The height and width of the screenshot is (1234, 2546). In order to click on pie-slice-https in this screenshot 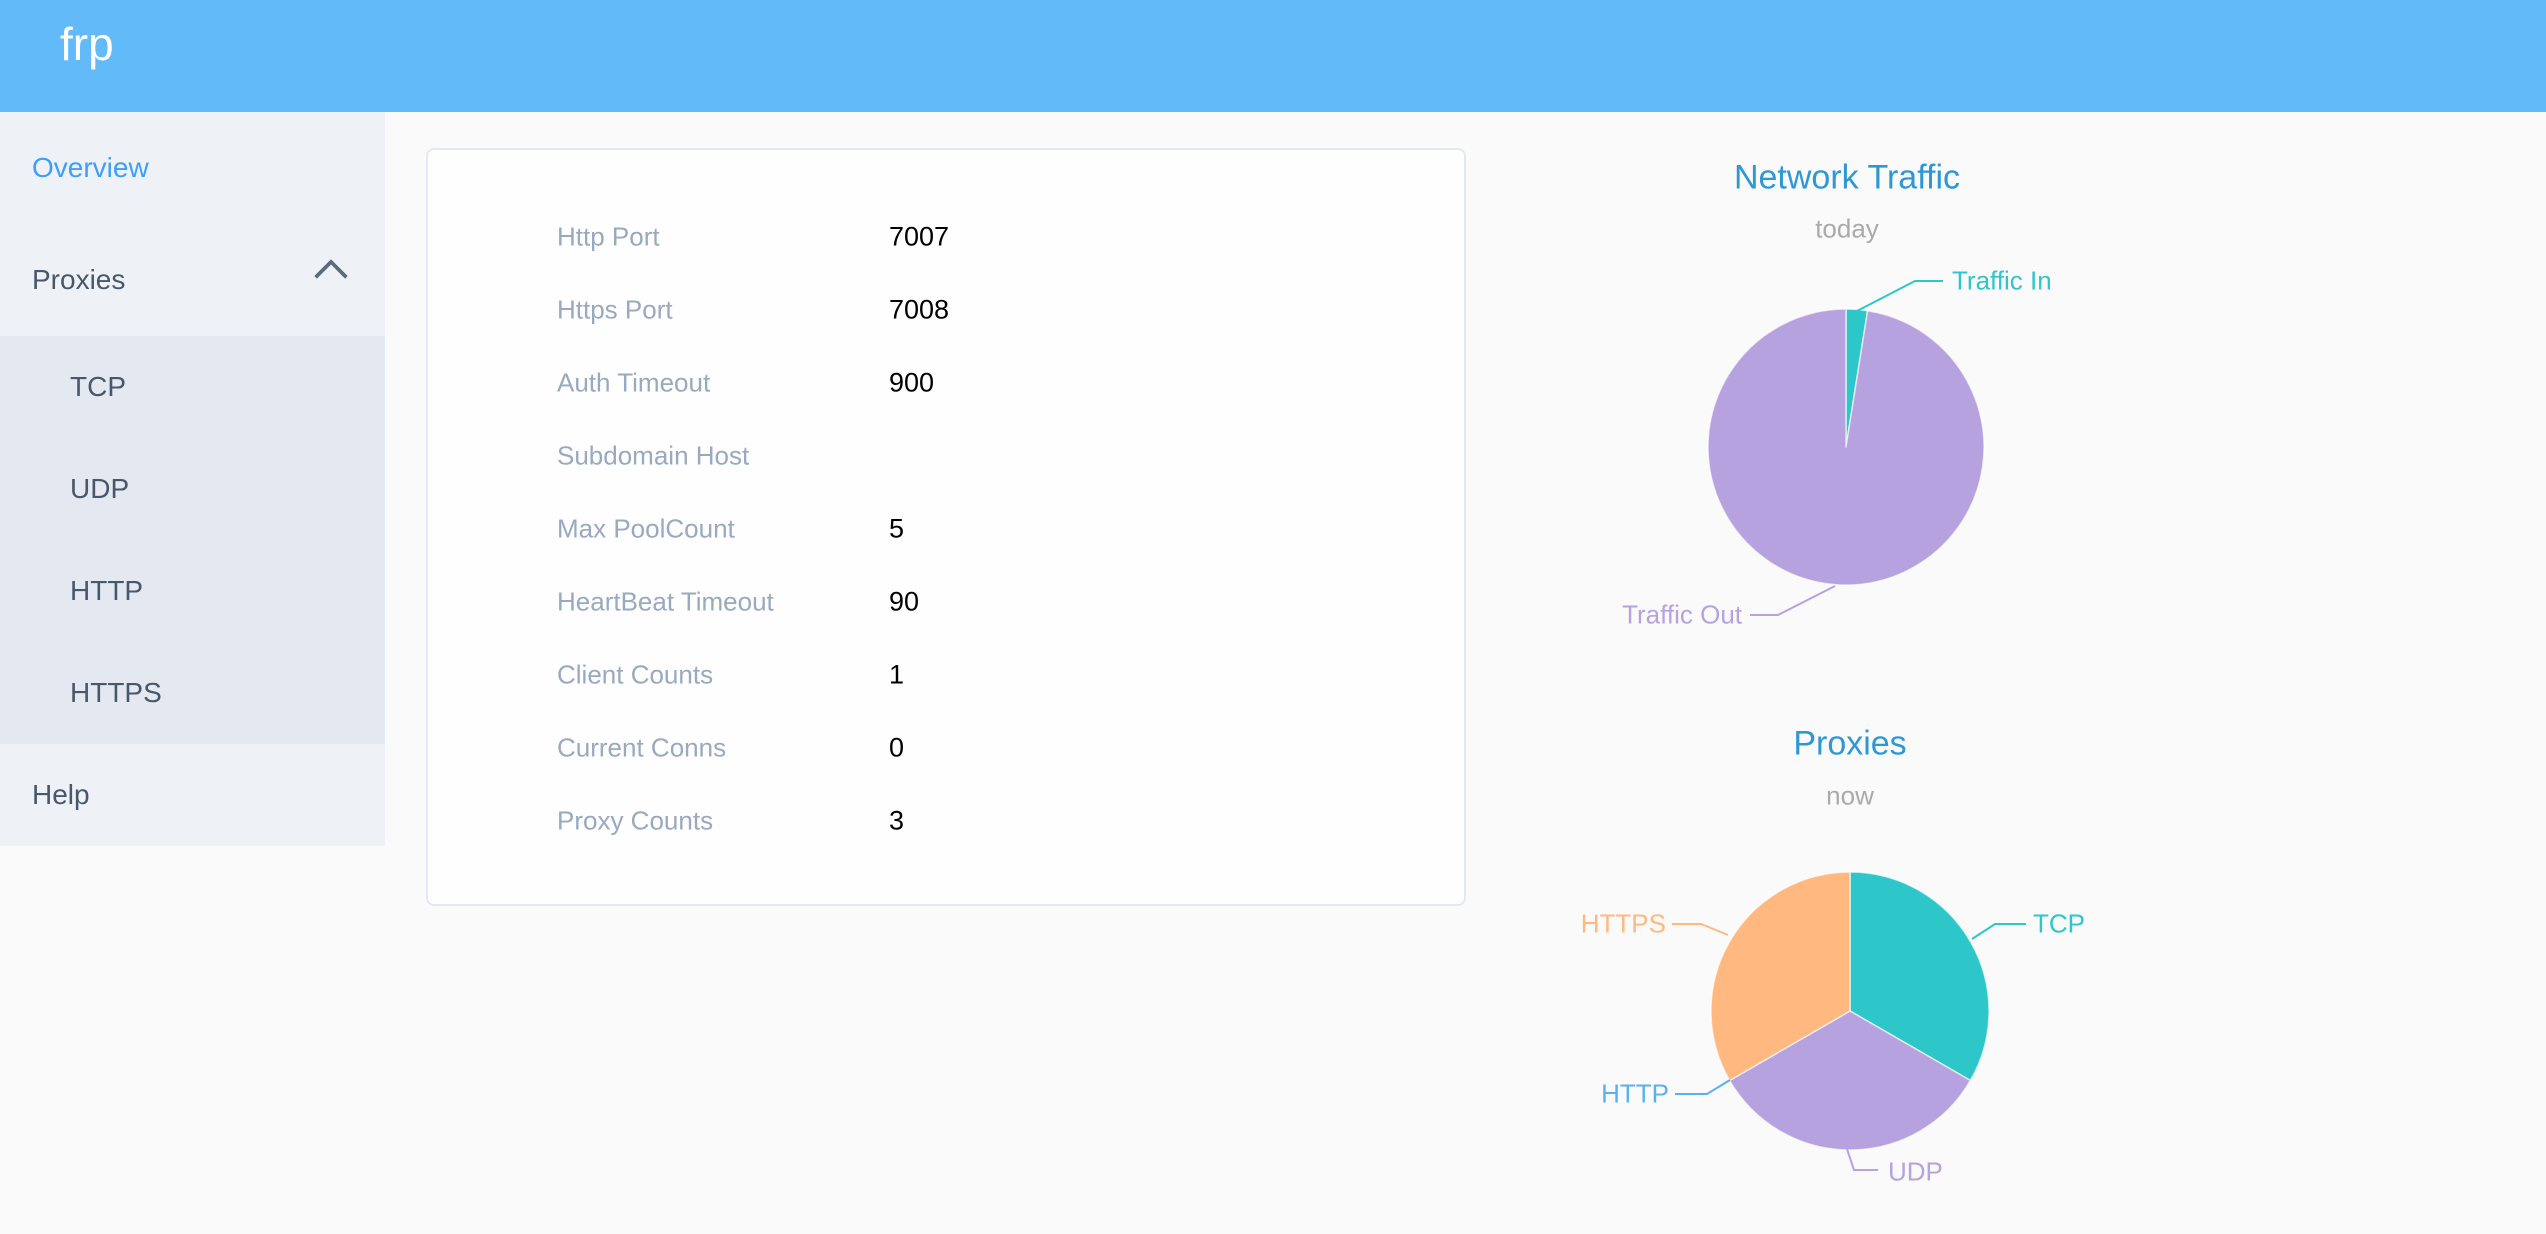, I will do `click(1780, 976)`.